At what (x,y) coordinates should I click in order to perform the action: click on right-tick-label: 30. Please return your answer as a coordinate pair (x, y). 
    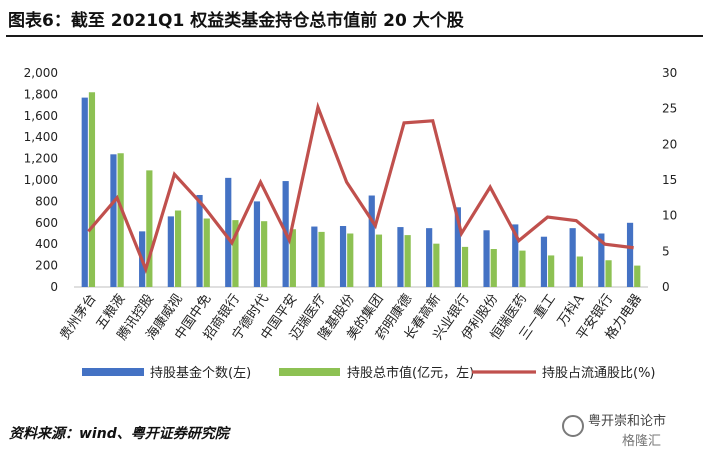
    Looking at the image, I should click on (669, 73).